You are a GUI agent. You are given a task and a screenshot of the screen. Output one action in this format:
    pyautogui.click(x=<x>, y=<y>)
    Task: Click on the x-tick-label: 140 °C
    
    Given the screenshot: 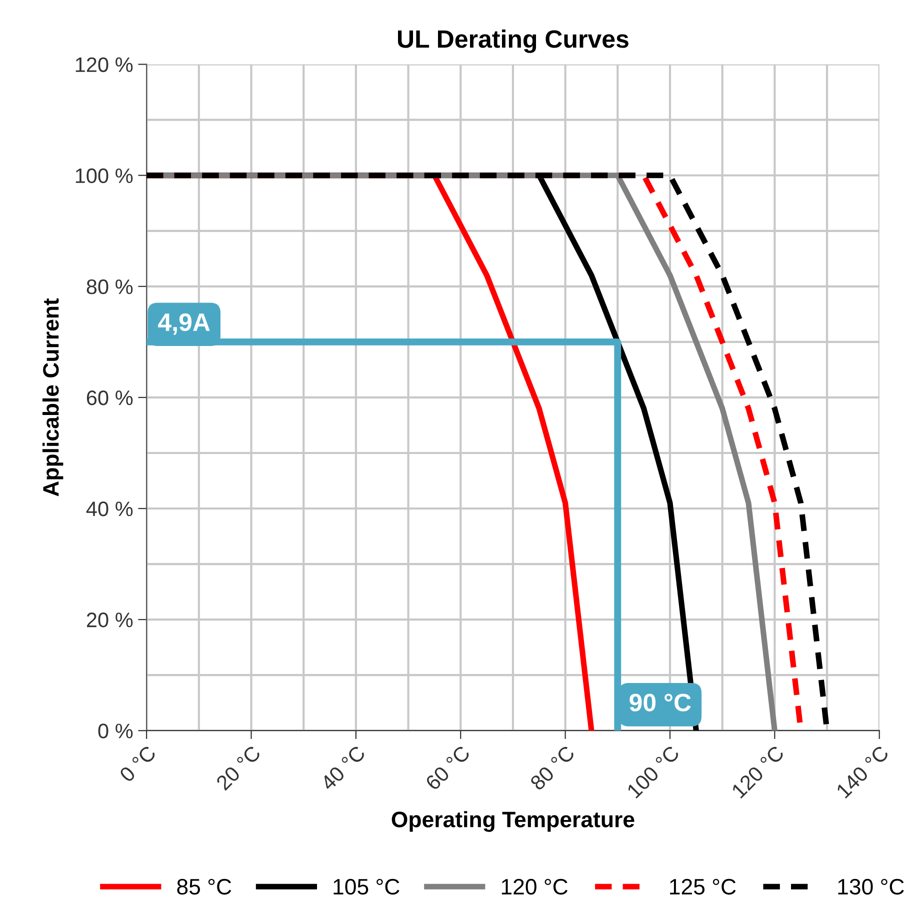 What is the action you would take?
    pyautogui.click(x=863, y=771)
    